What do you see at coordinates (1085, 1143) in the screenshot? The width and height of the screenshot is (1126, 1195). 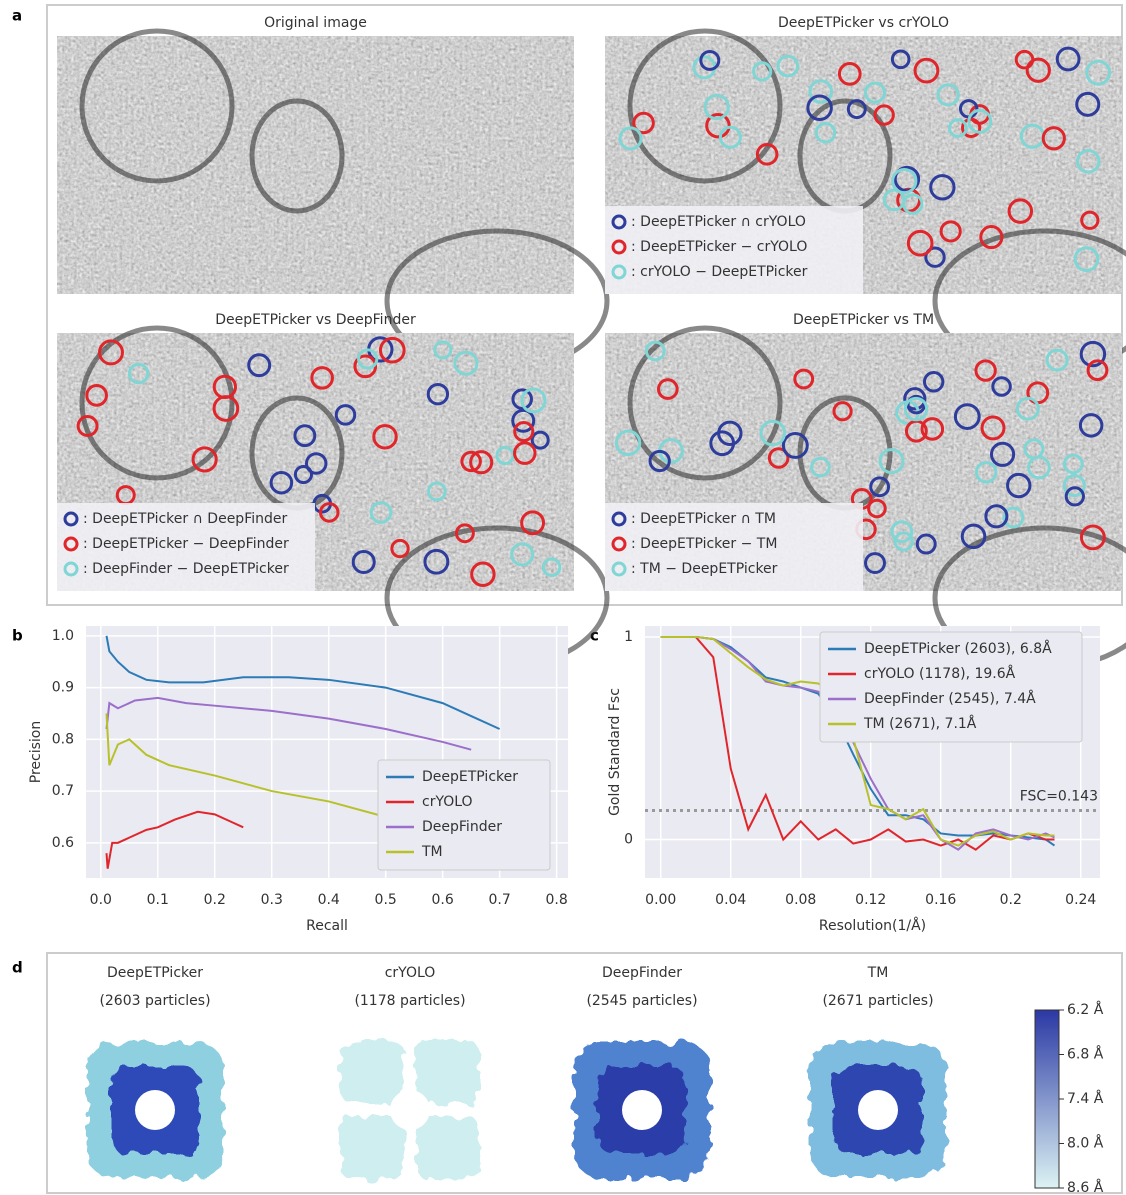 I see `colorbar-label: 8.0 Å` at bounding box center [1085, 1143].